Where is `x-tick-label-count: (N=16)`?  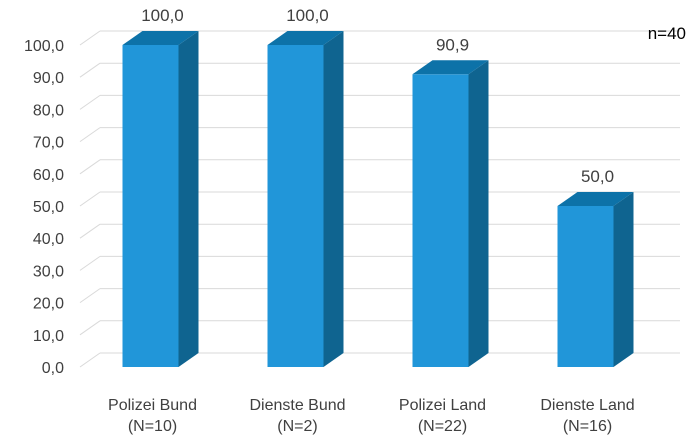
x-tick-label-count: (N=16) is located at coordinates (587, 426).